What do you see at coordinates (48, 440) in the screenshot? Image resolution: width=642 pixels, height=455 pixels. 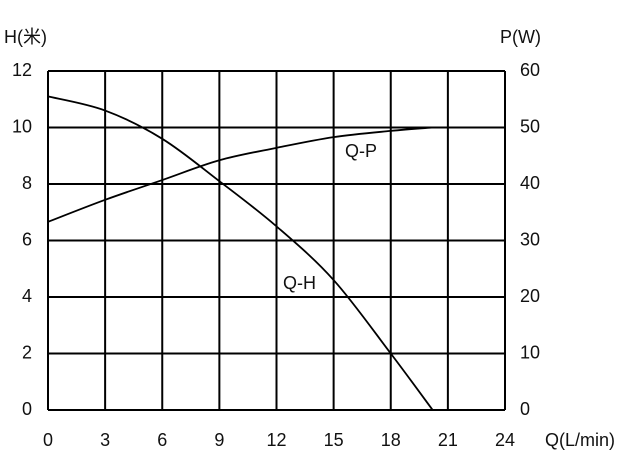 I see `x-tick-label: 0` at bounding box center [48, 440].